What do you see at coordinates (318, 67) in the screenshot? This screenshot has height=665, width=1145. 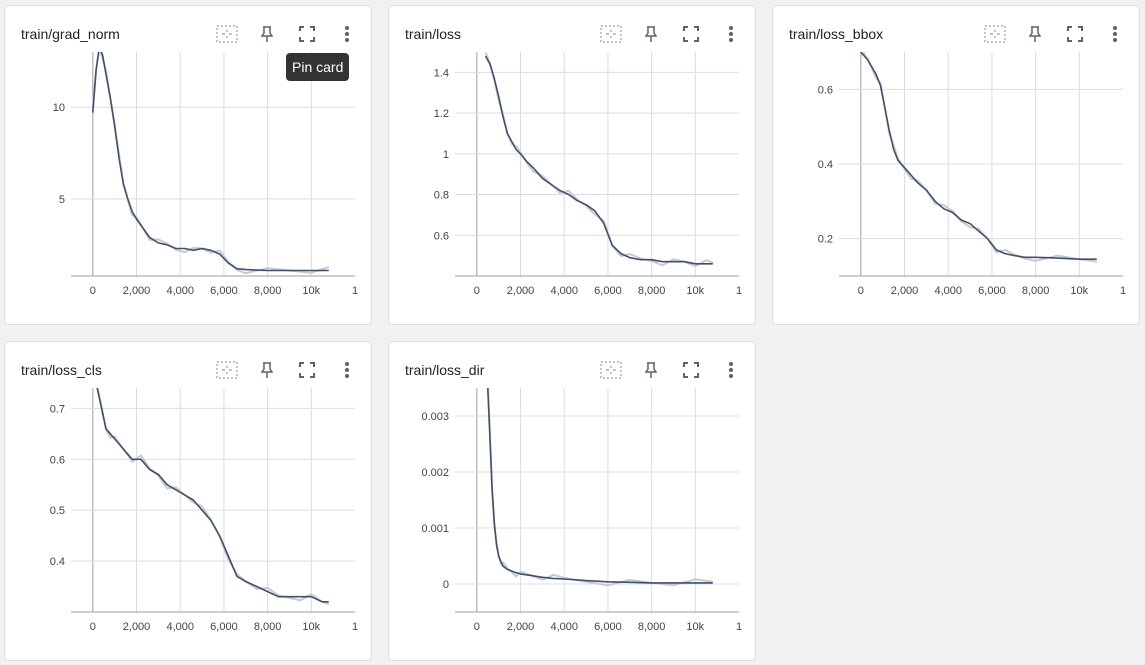 I see `pin-card-tooltip: Pin card` at bounding box center [318, 67].